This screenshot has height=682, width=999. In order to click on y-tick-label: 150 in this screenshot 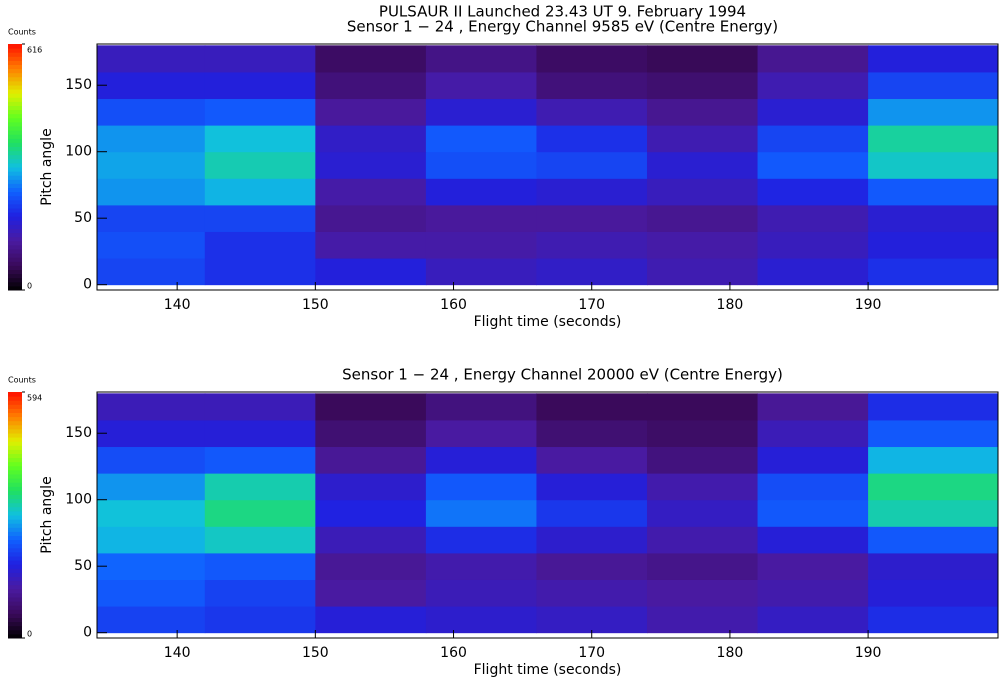, I will do `click(78, 433)`.